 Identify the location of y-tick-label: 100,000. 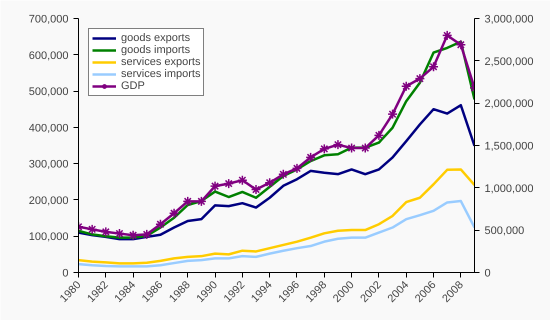
(48, 237).